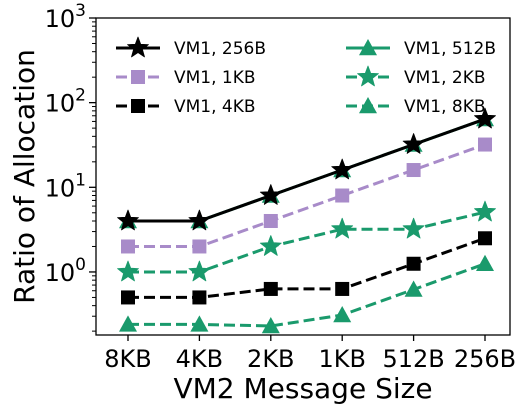 This screenshot has height=417, width=532. Describe the element at coordinates (302, 388) in the screenshot. I see `x-axis-title: VM2 Message Size` at that location.